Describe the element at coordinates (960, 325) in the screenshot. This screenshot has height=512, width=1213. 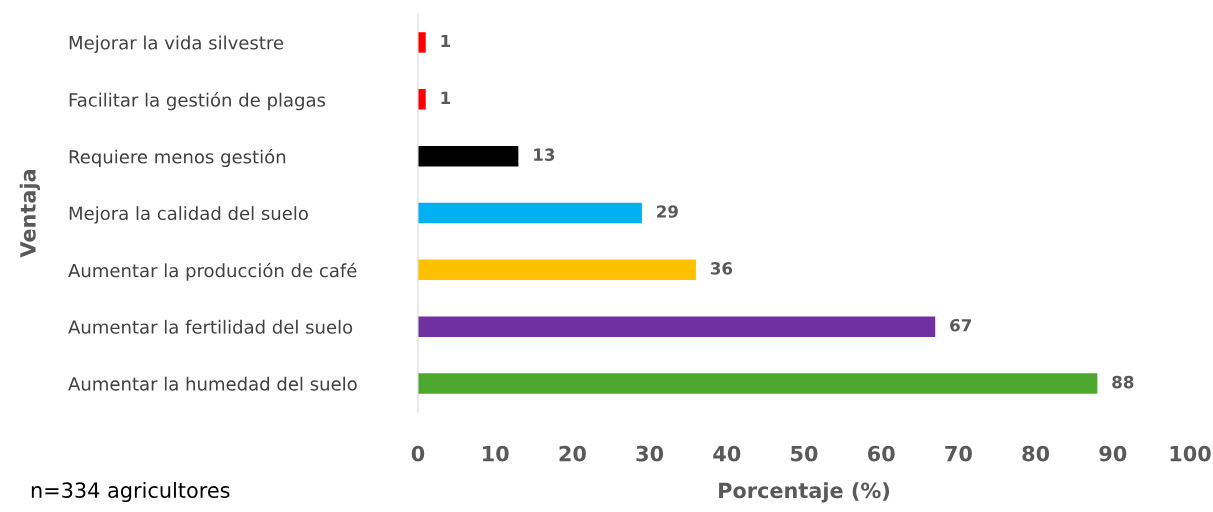
I see `data-label: 67` at that location.